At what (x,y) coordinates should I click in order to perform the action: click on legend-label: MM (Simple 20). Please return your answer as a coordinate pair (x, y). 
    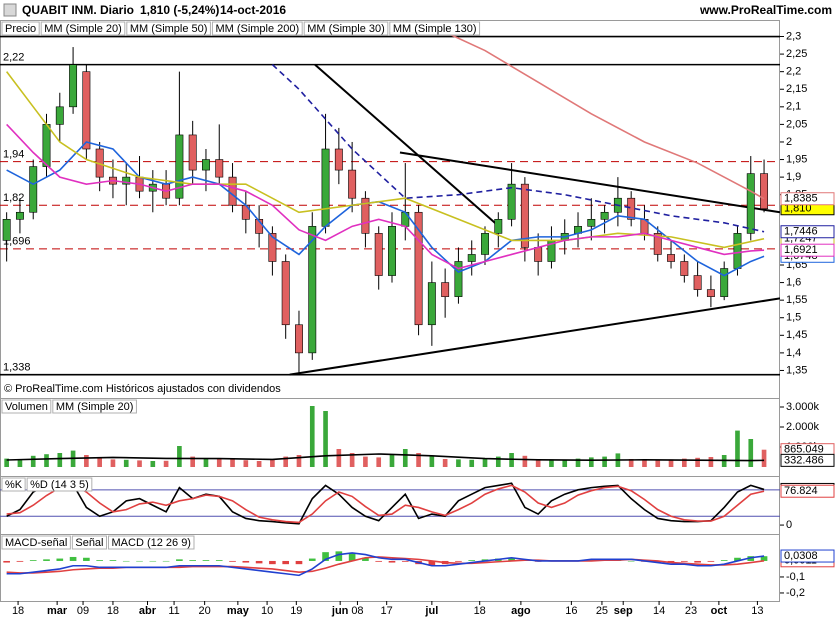
    Looking at the image, I should click on (95, 407).